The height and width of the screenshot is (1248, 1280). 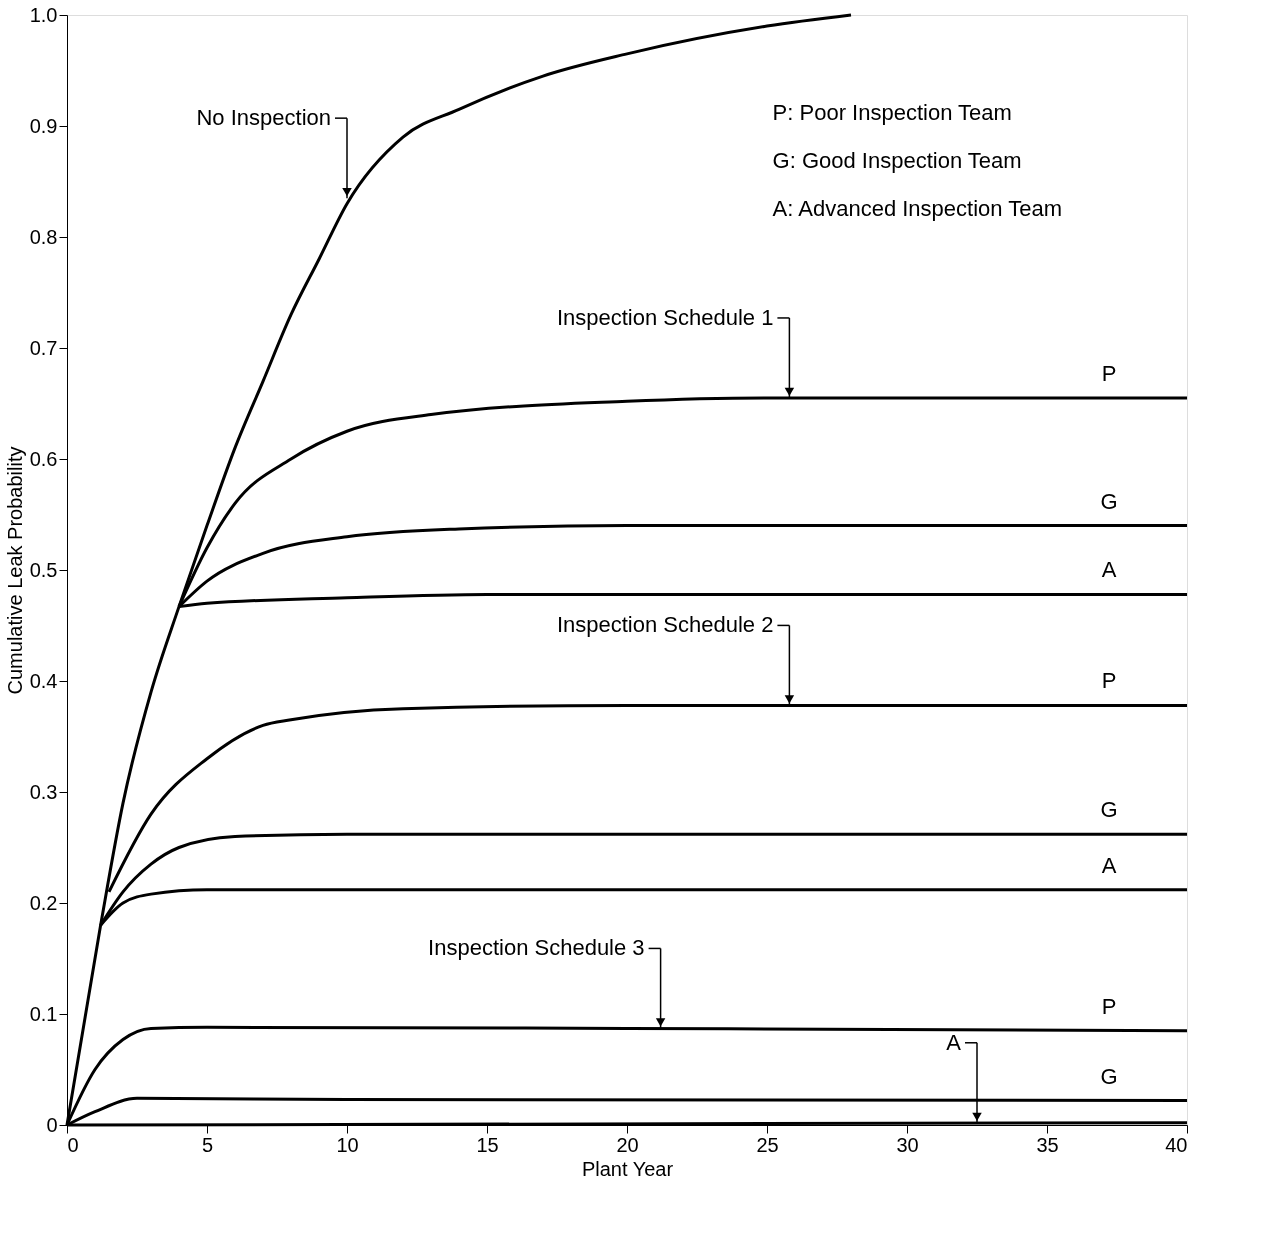 I want to click on annotation: G: Good Inspection Team, so click(x=897, y=160).